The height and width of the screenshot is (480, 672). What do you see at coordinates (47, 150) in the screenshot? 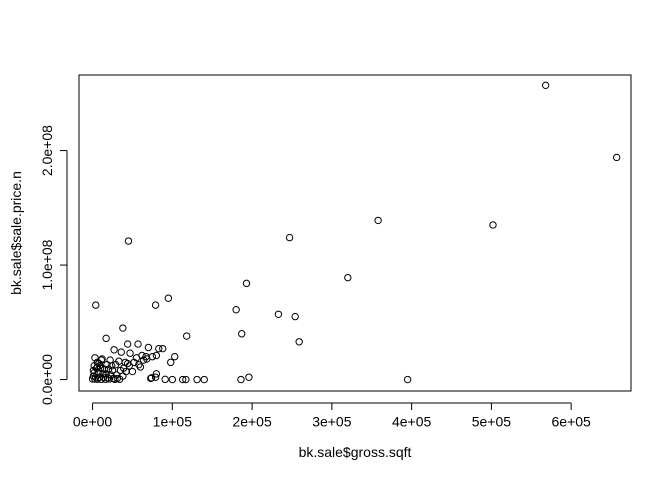
I see `y-tick-label: 2.0e+08` at bounding box center [47, 150].